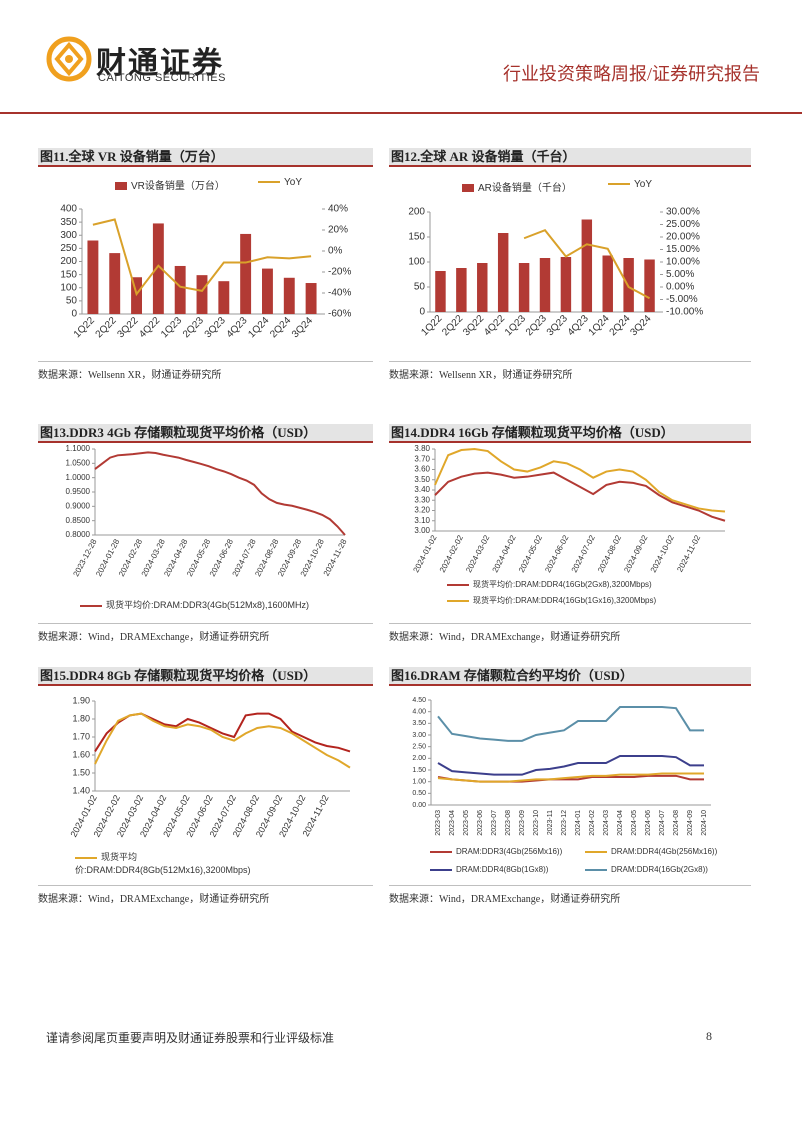 The image size is (802, 1133). Describe the element at coordinates (508, 823) in the screenshot. I see `x-tick-label: 2023-08` at that location.